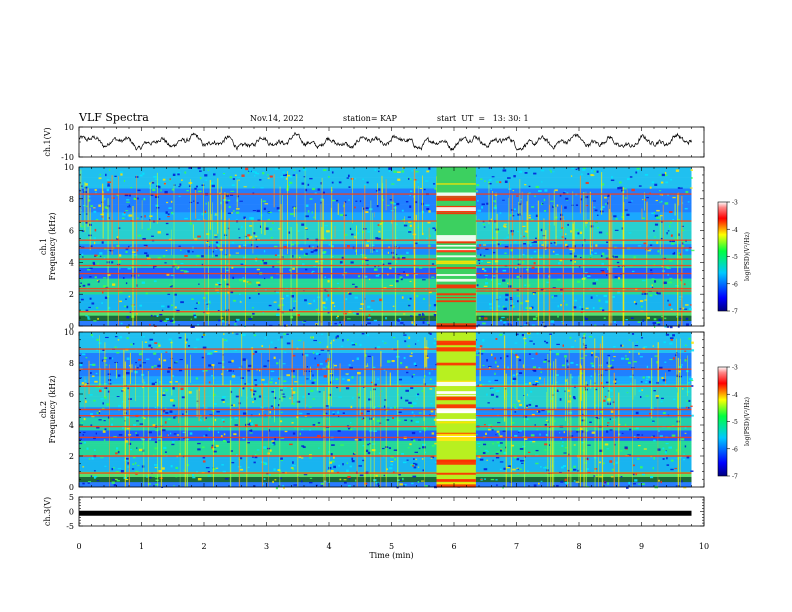 This screenshot has width=792, height=612. What do you see at coordinates (71, 326) in the screenshot?
I see `y-tick-label: 0` at bounding box center [71, 326].